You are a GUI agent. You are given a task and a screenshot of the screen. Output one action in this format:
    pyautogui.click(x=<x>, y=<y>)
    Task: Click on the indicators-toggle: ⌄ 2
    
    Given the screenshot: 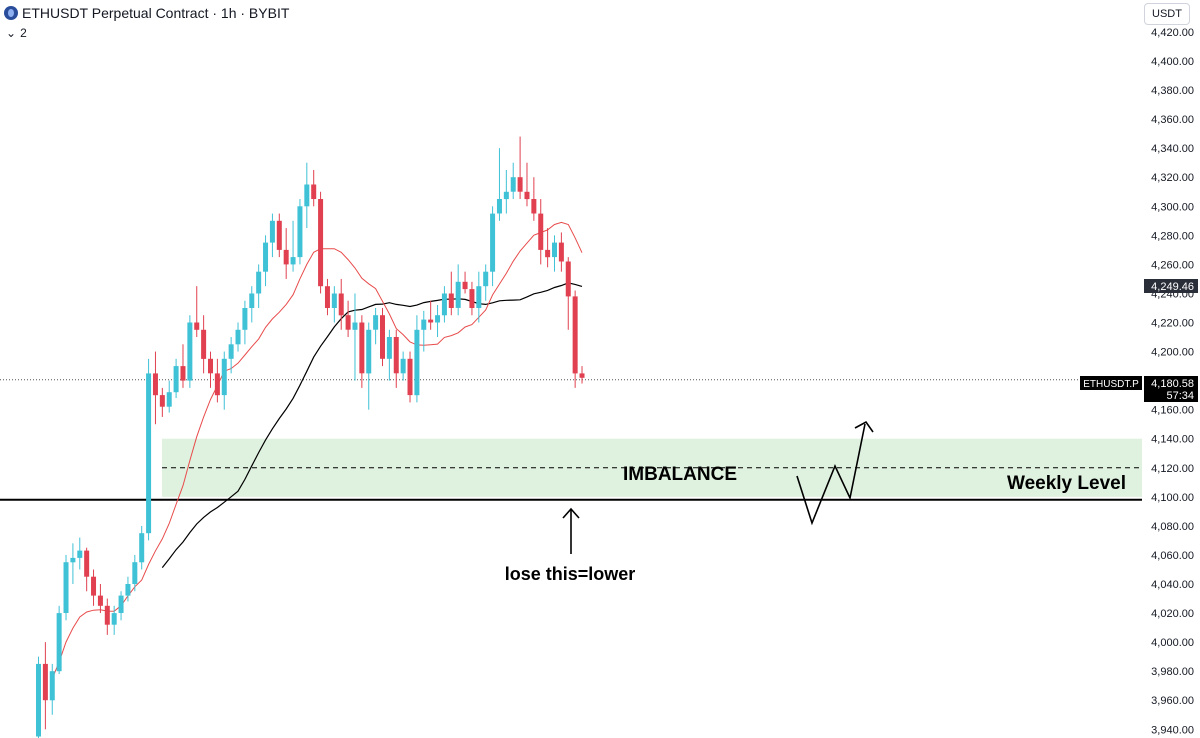 What is the action you would take?
    pyautogui.click(x=16, y=33)
    